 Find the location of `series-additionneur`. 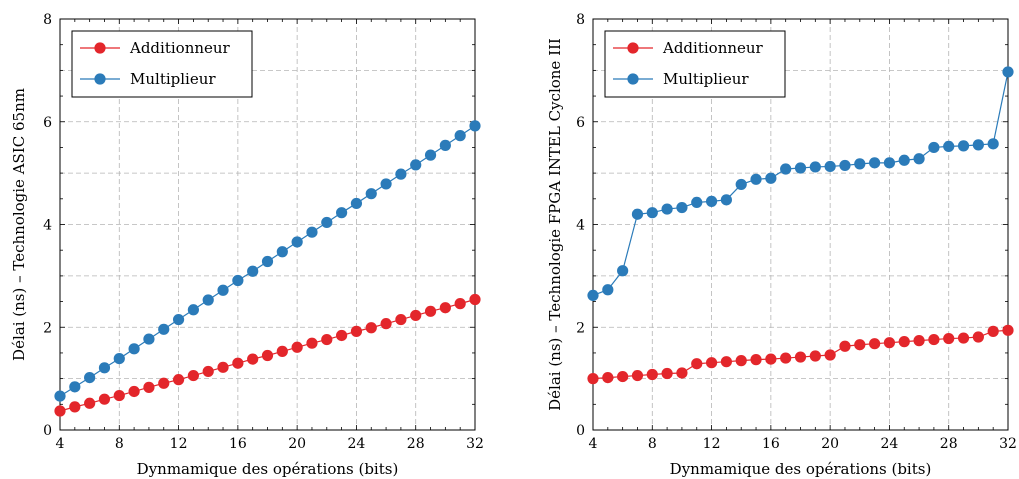

series-additionneur is located at coordinates (800, 354).